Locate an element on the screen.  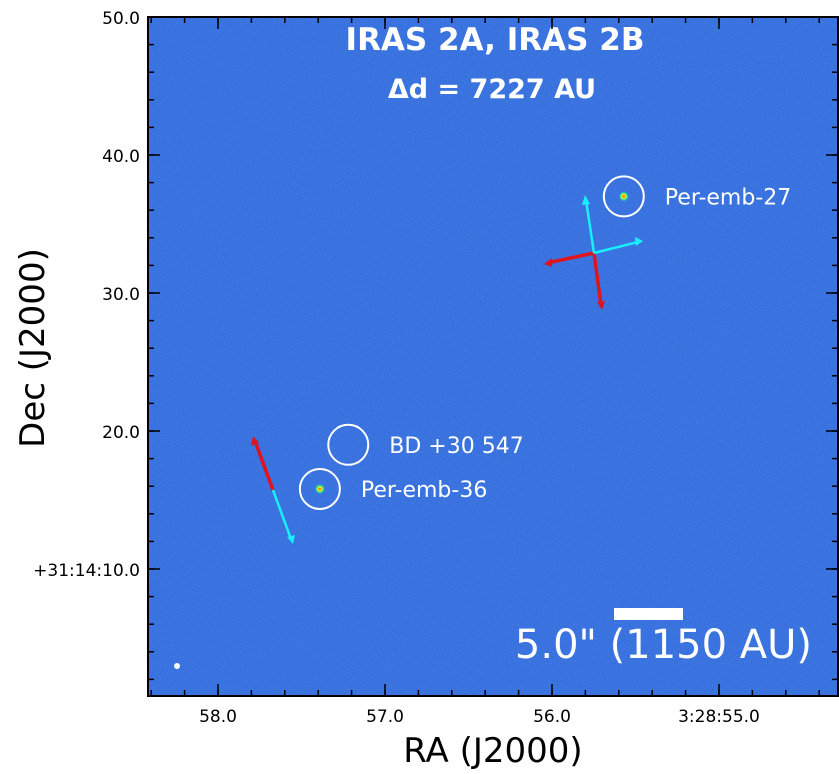
x-tick-label: 58.0 is located at coordinates (218, 717).